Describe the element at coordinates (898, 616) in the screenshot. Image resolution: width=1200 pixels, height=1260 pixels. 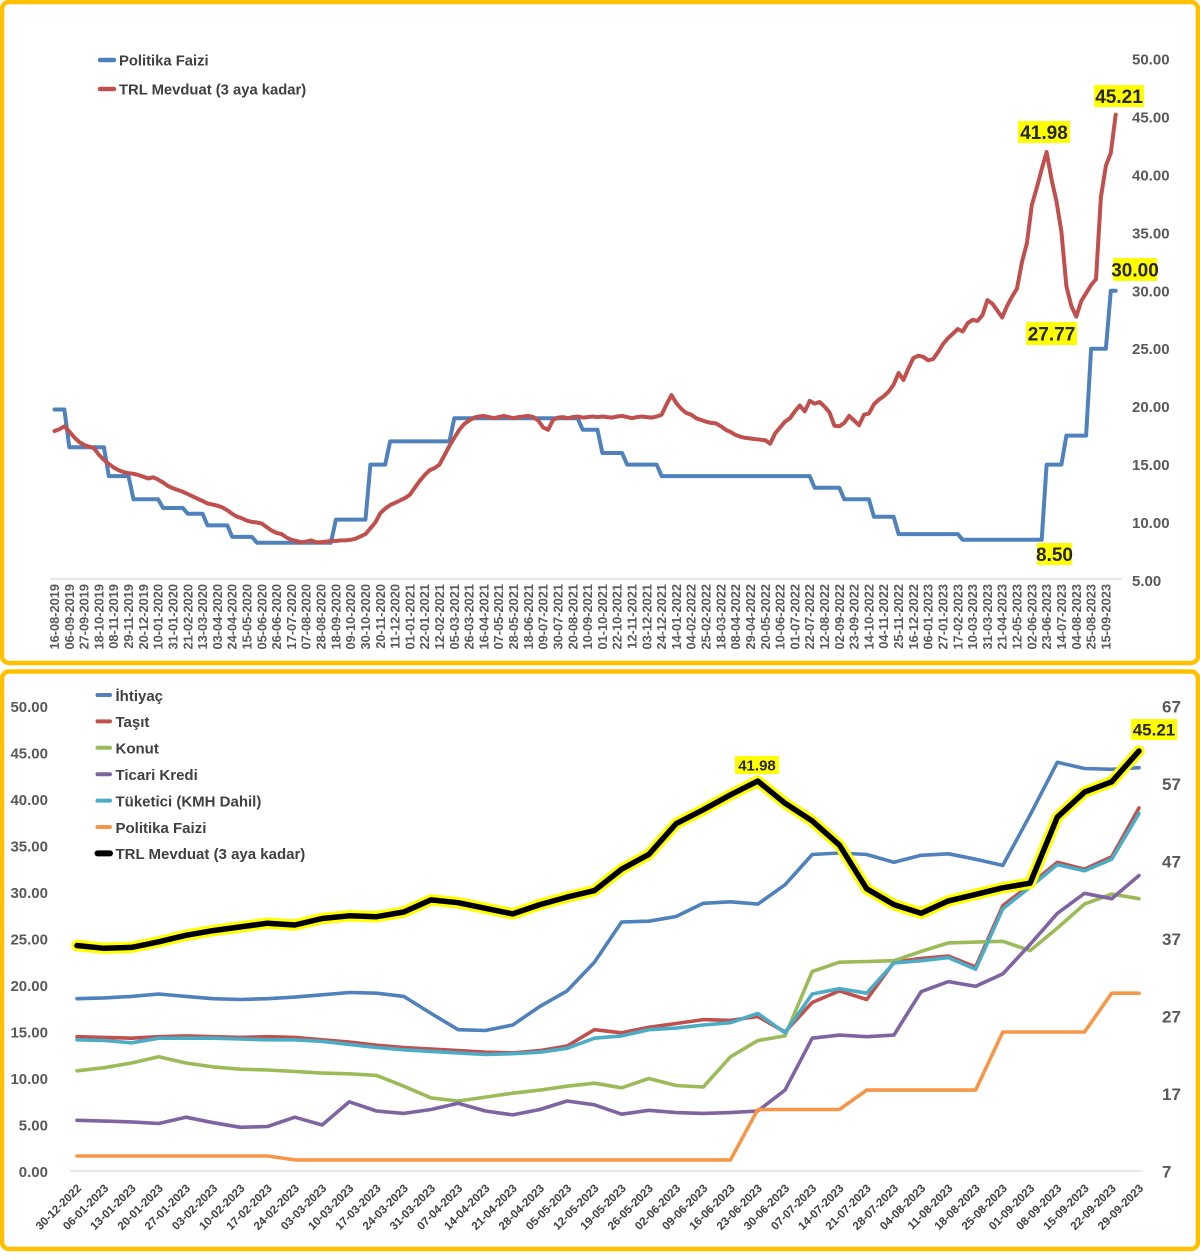
I see `svg-text: 25-11-2022` at that location.